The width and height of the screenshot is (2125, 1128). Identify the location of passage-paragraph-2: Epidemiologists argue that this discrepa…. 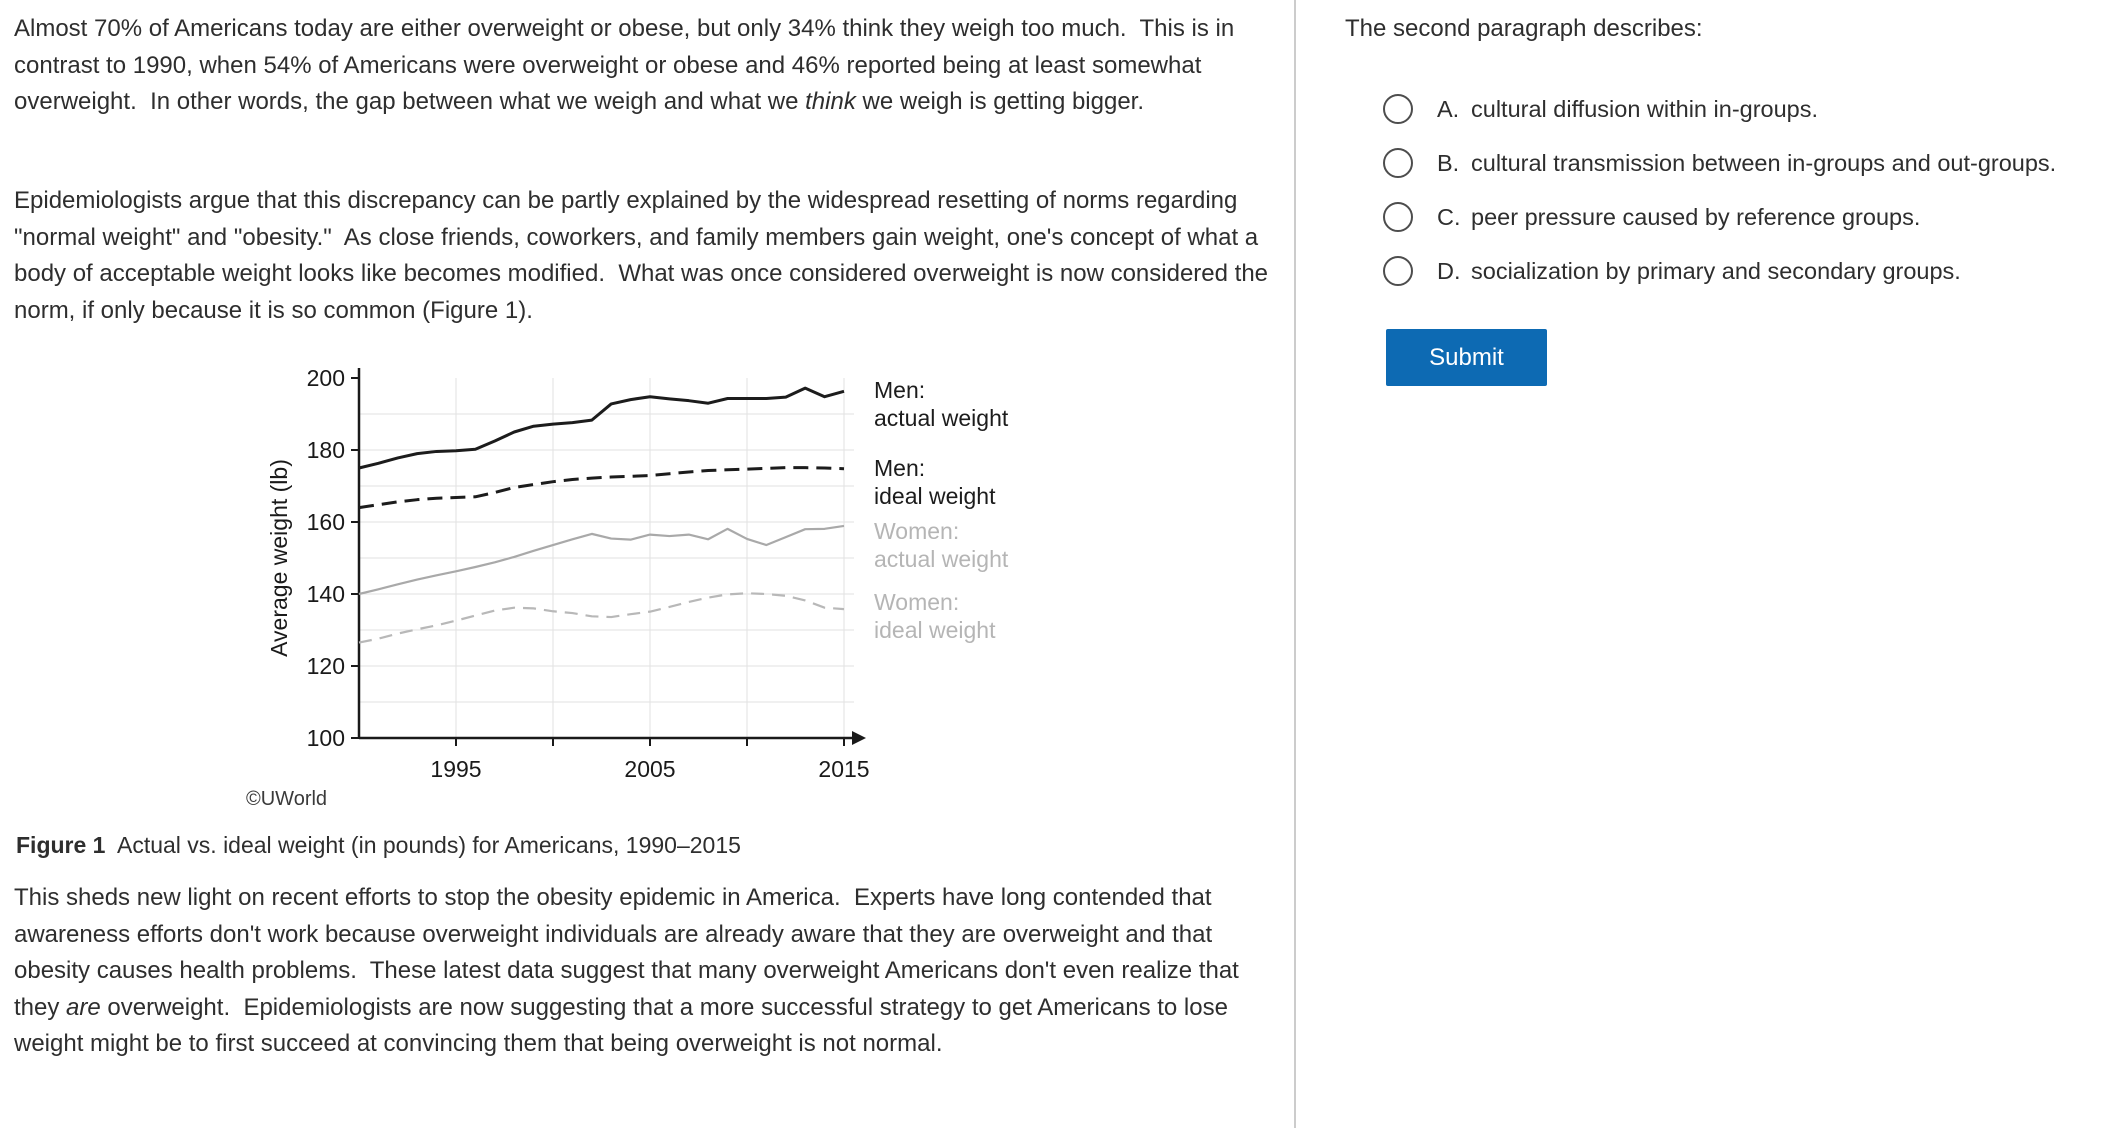
(644, 255).